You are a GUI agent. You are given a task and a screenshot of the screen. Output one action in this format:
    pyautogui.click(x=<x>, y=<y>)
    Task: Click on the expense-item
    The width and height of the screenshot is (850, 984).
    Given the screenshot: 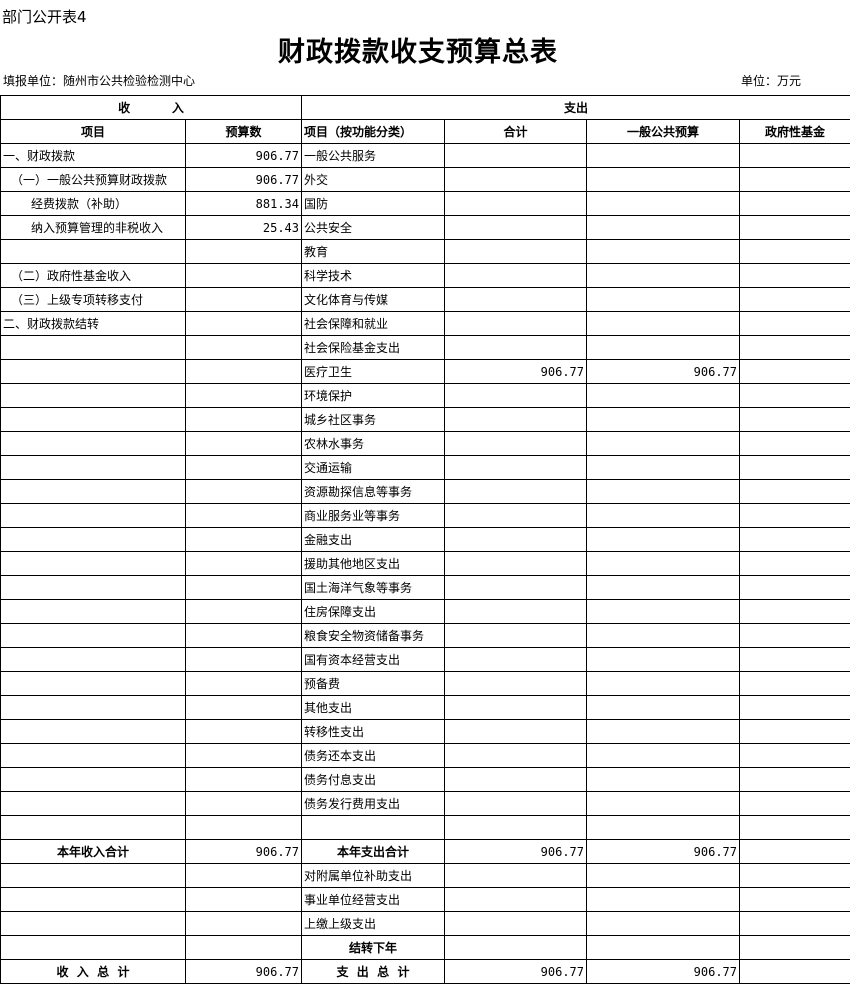 What is the action you would take?
    pyautogui.click(x=373, y=828)
    